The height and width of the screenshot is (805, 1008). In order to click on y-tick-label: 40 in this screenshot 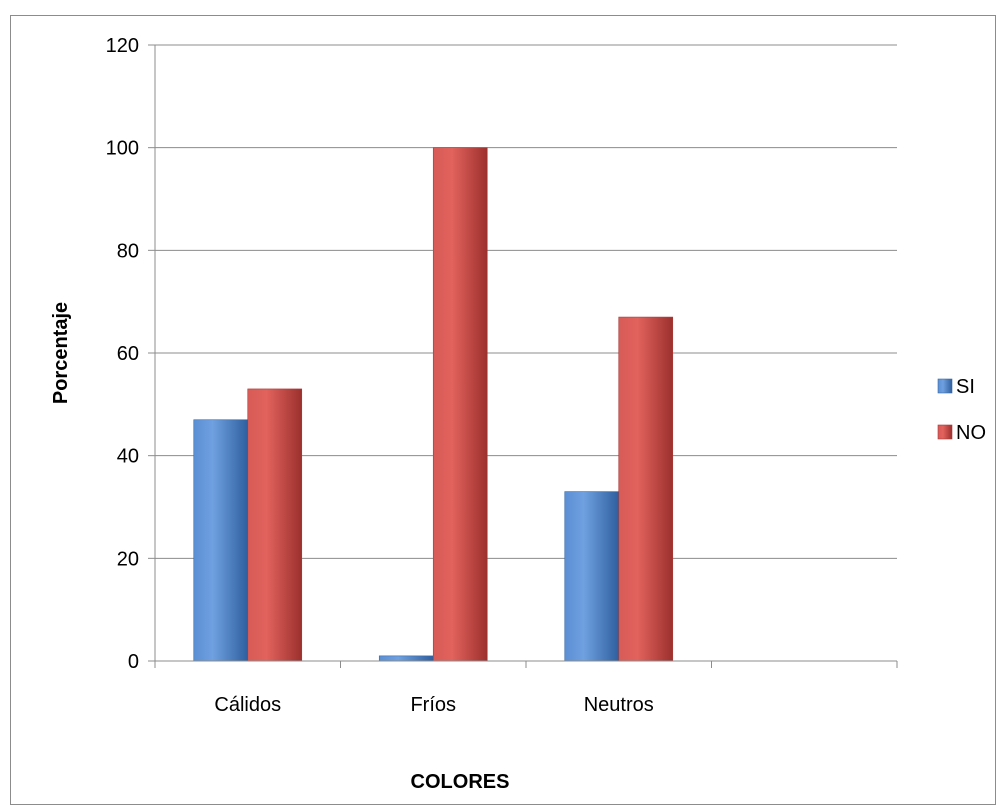, I will do `click(128, 457)`.